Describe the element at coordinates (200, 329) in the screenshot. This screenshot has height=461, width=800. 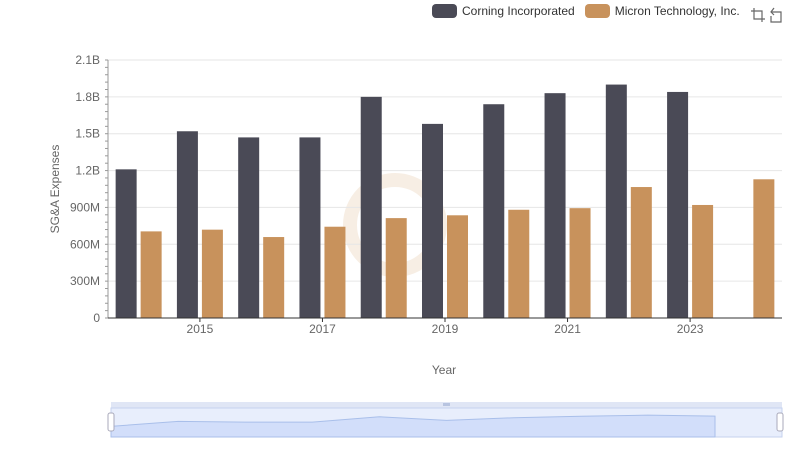
I see `x-tick-label: 2015` at that location.